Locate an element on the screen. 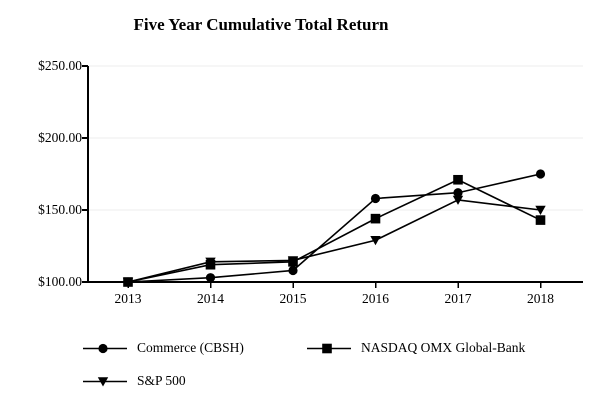  legend-label-sp500: S&P 500 is located at coordinates (161, 380).